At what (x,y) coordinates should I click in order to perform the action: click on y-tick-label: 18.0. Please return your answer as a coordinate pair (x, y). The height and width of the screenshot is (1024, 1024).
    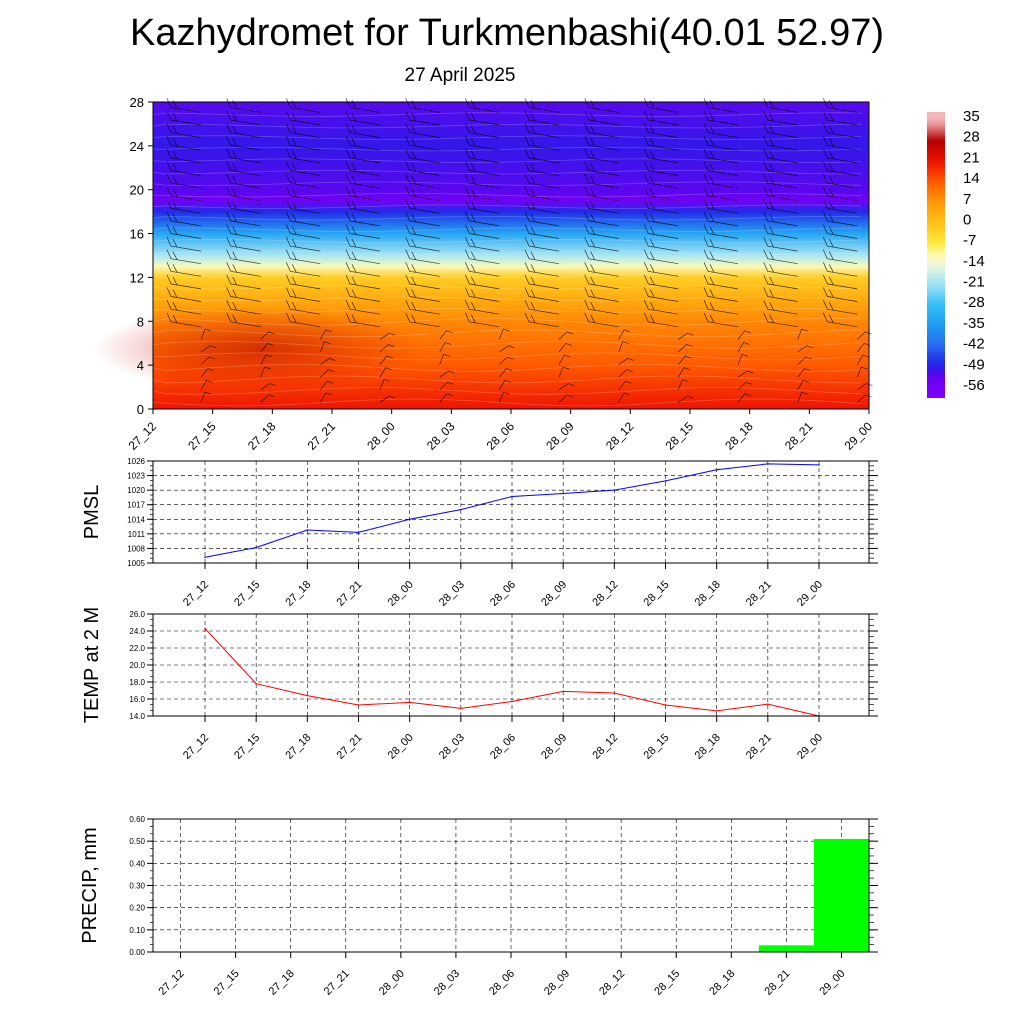
    Looking at the image, I should click on (137, 682).